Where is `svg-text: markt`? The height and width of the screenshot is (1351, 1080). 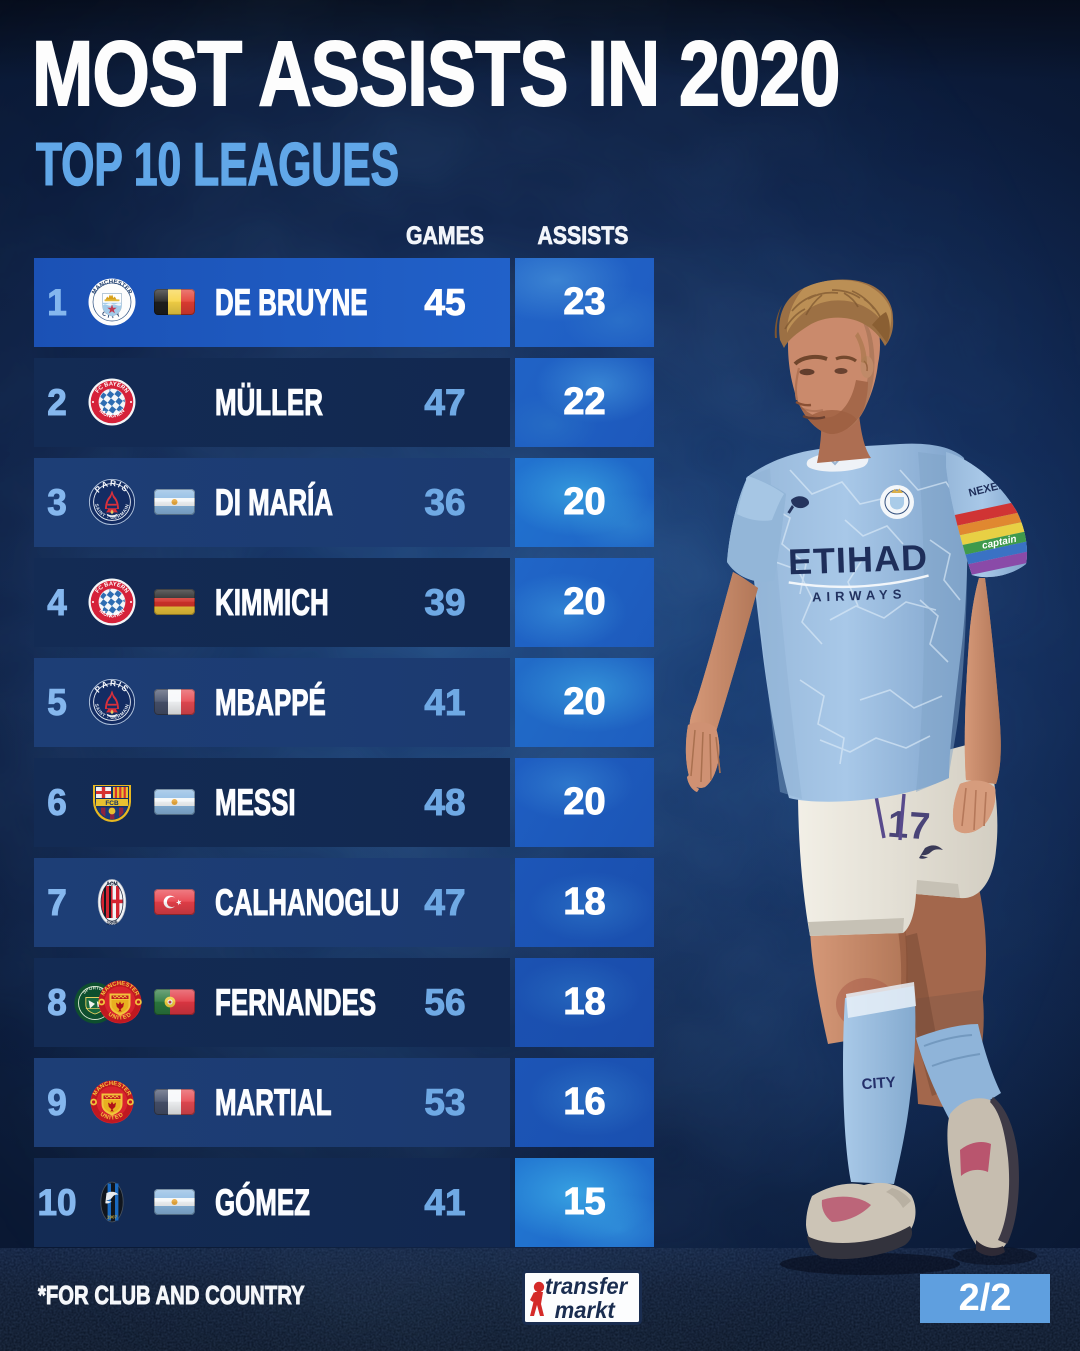
svg-text: markt is located at coordinates (586, 1311).